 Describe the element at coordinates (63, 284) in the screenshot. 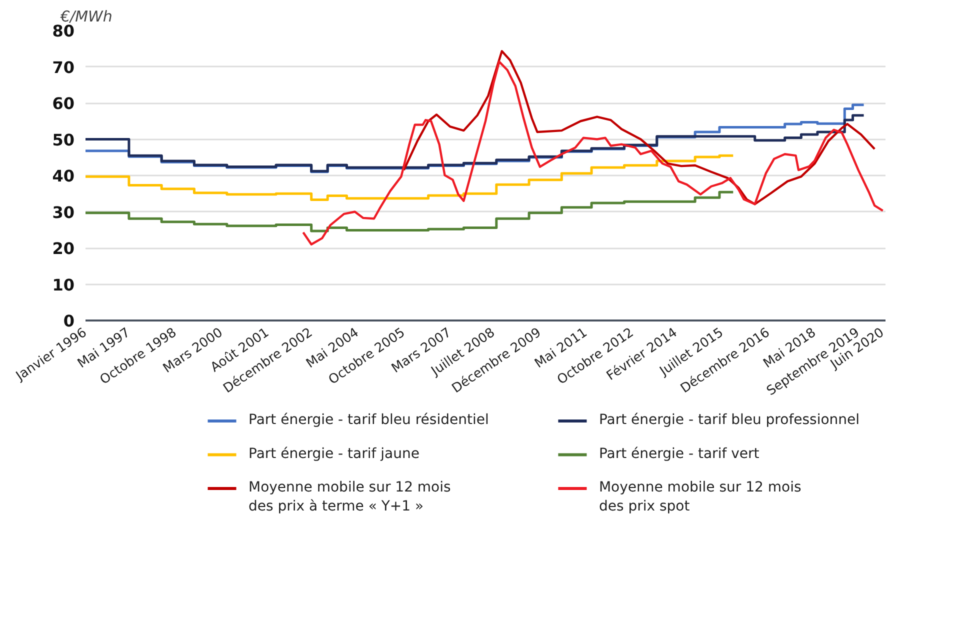

I see `y-tick-label: 10` at that location.